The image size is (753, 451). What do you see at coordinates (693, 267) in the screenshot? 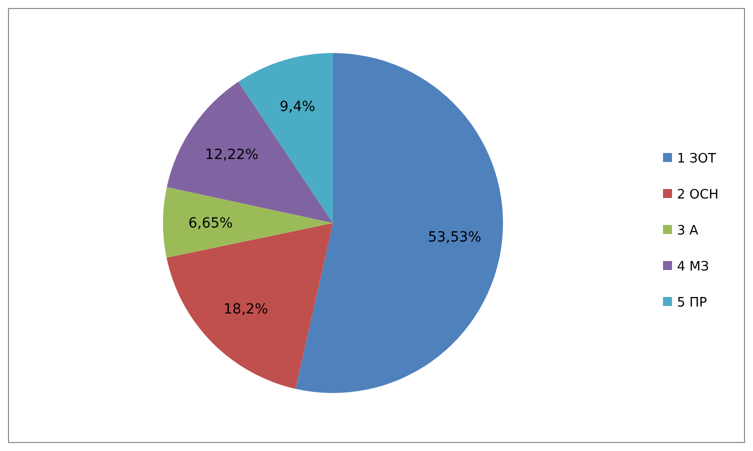
I see `legend-label: 4 МЗ` at bounding box center [693, 267].